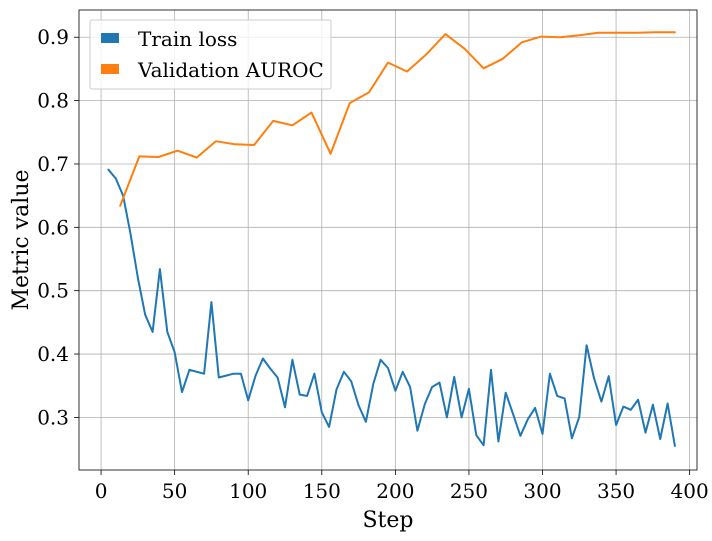 The height and width of the screenshot is (541, 712). Describe the element at coordinates (101, 491) in the screenshot. I see `x-tick-label: 0` at that location.